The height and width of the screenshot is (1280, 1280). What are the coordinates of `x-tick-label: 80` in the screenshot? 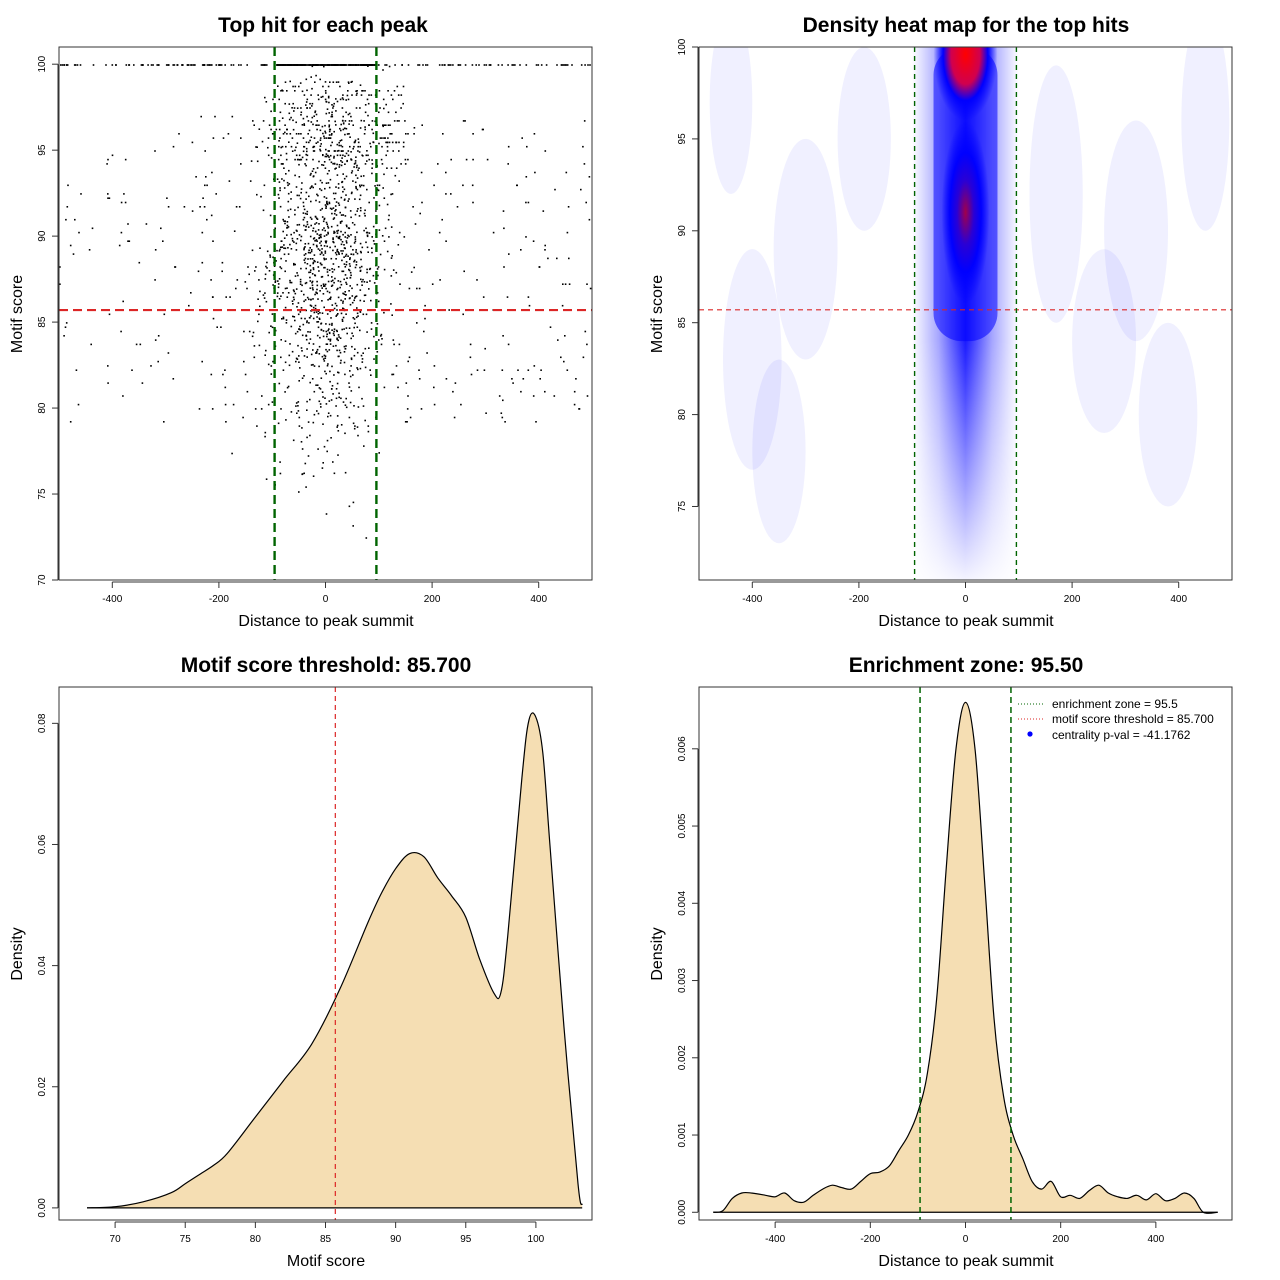 It's located at (256, 1239).